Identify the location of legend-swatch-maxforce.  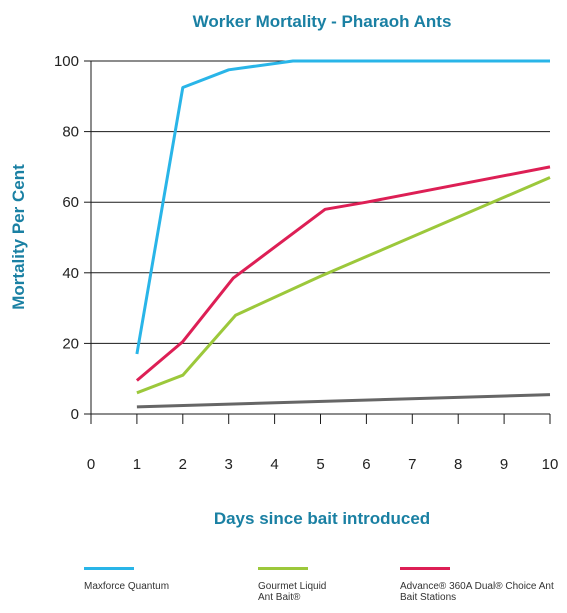
(109, 568).